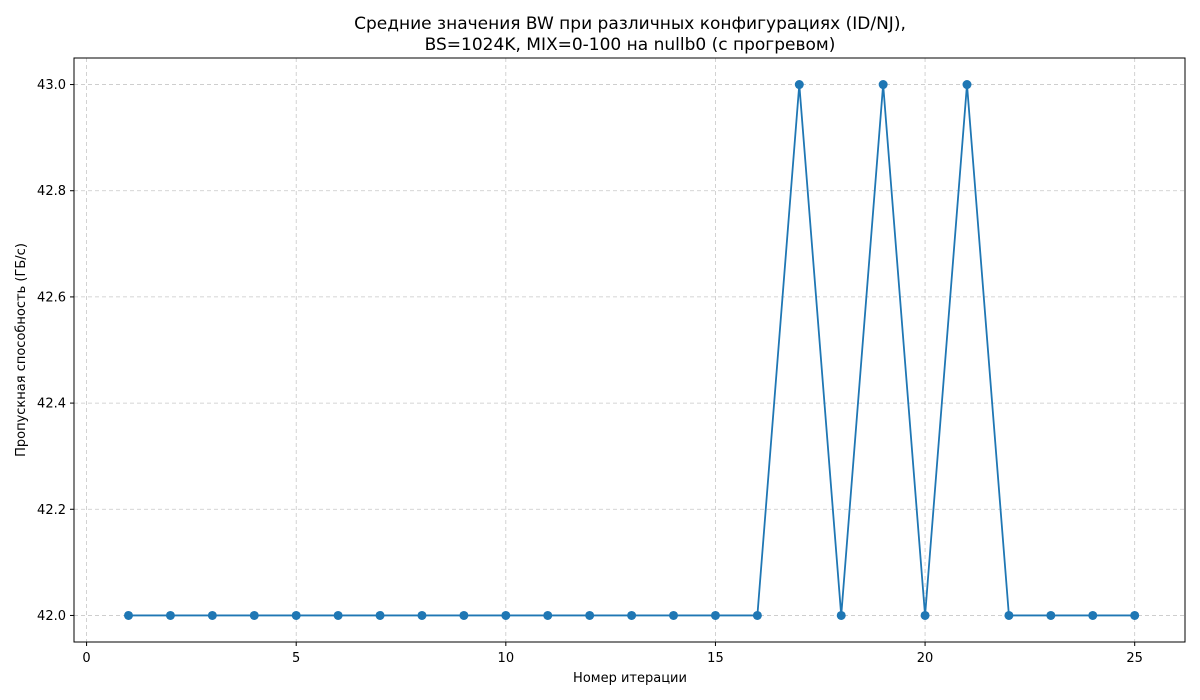 The image size is (1200, 700). What do you see at coordinates (715, 658) in the screenshot?
I see `x-tick-label: 15` at bounding box center [715, 658].